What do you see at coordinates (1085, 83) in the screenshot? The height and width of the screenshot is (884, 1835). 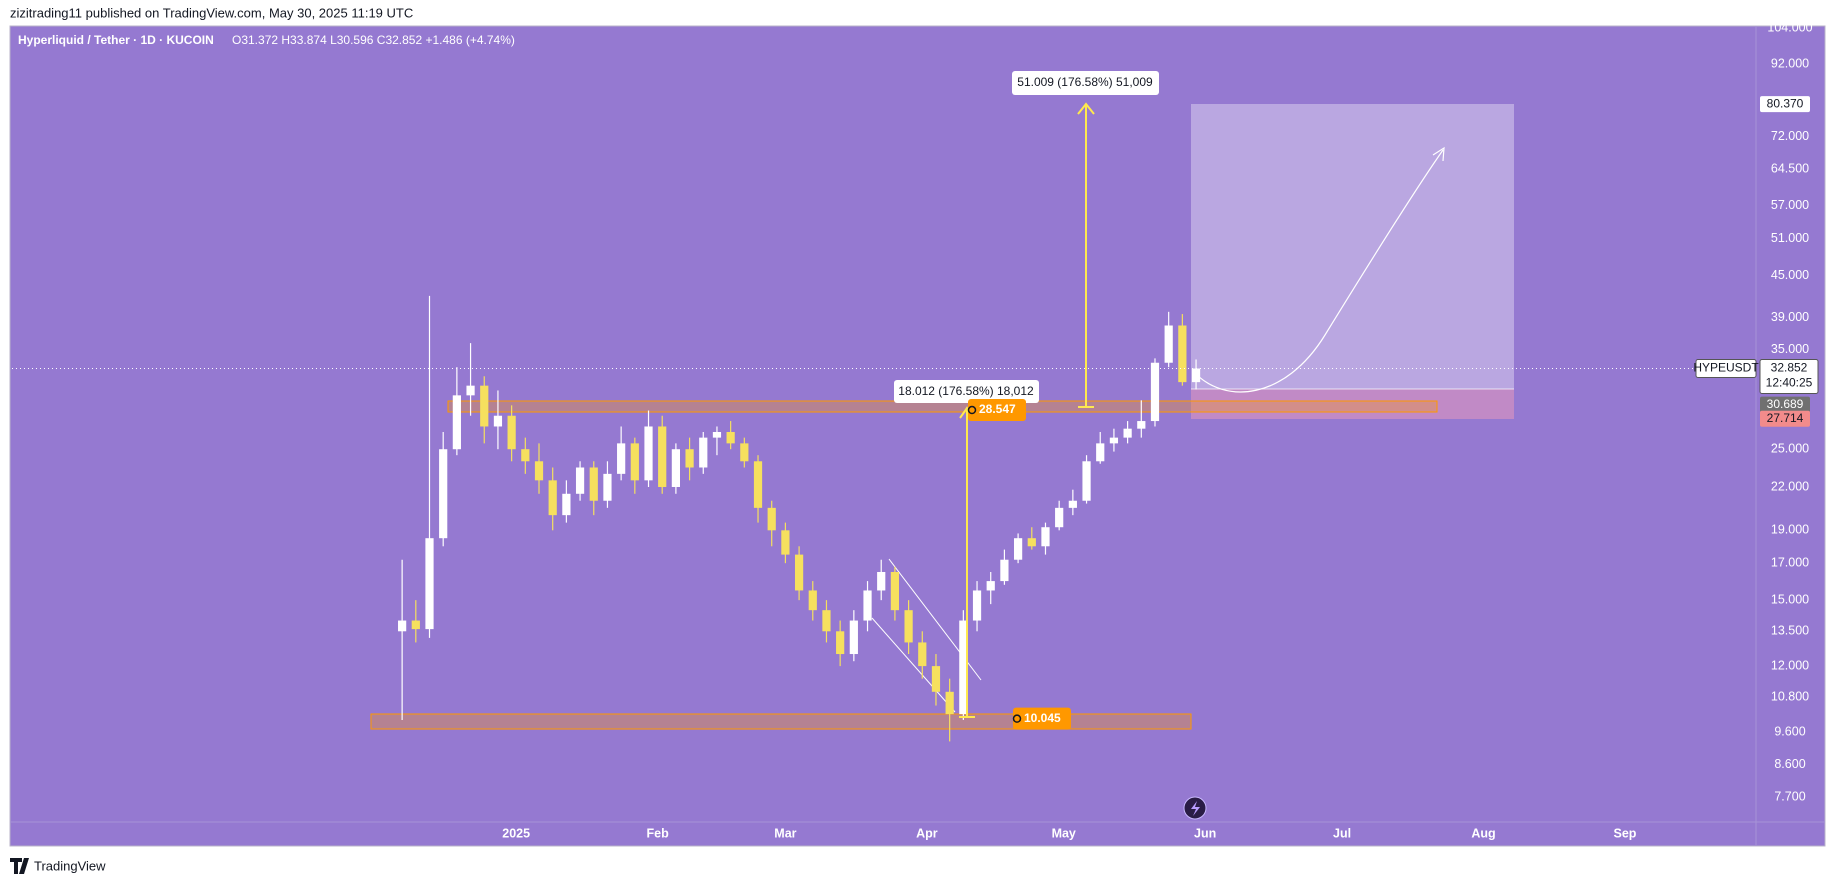 I see `measure-label-box` at bounding box center [1085, 83].